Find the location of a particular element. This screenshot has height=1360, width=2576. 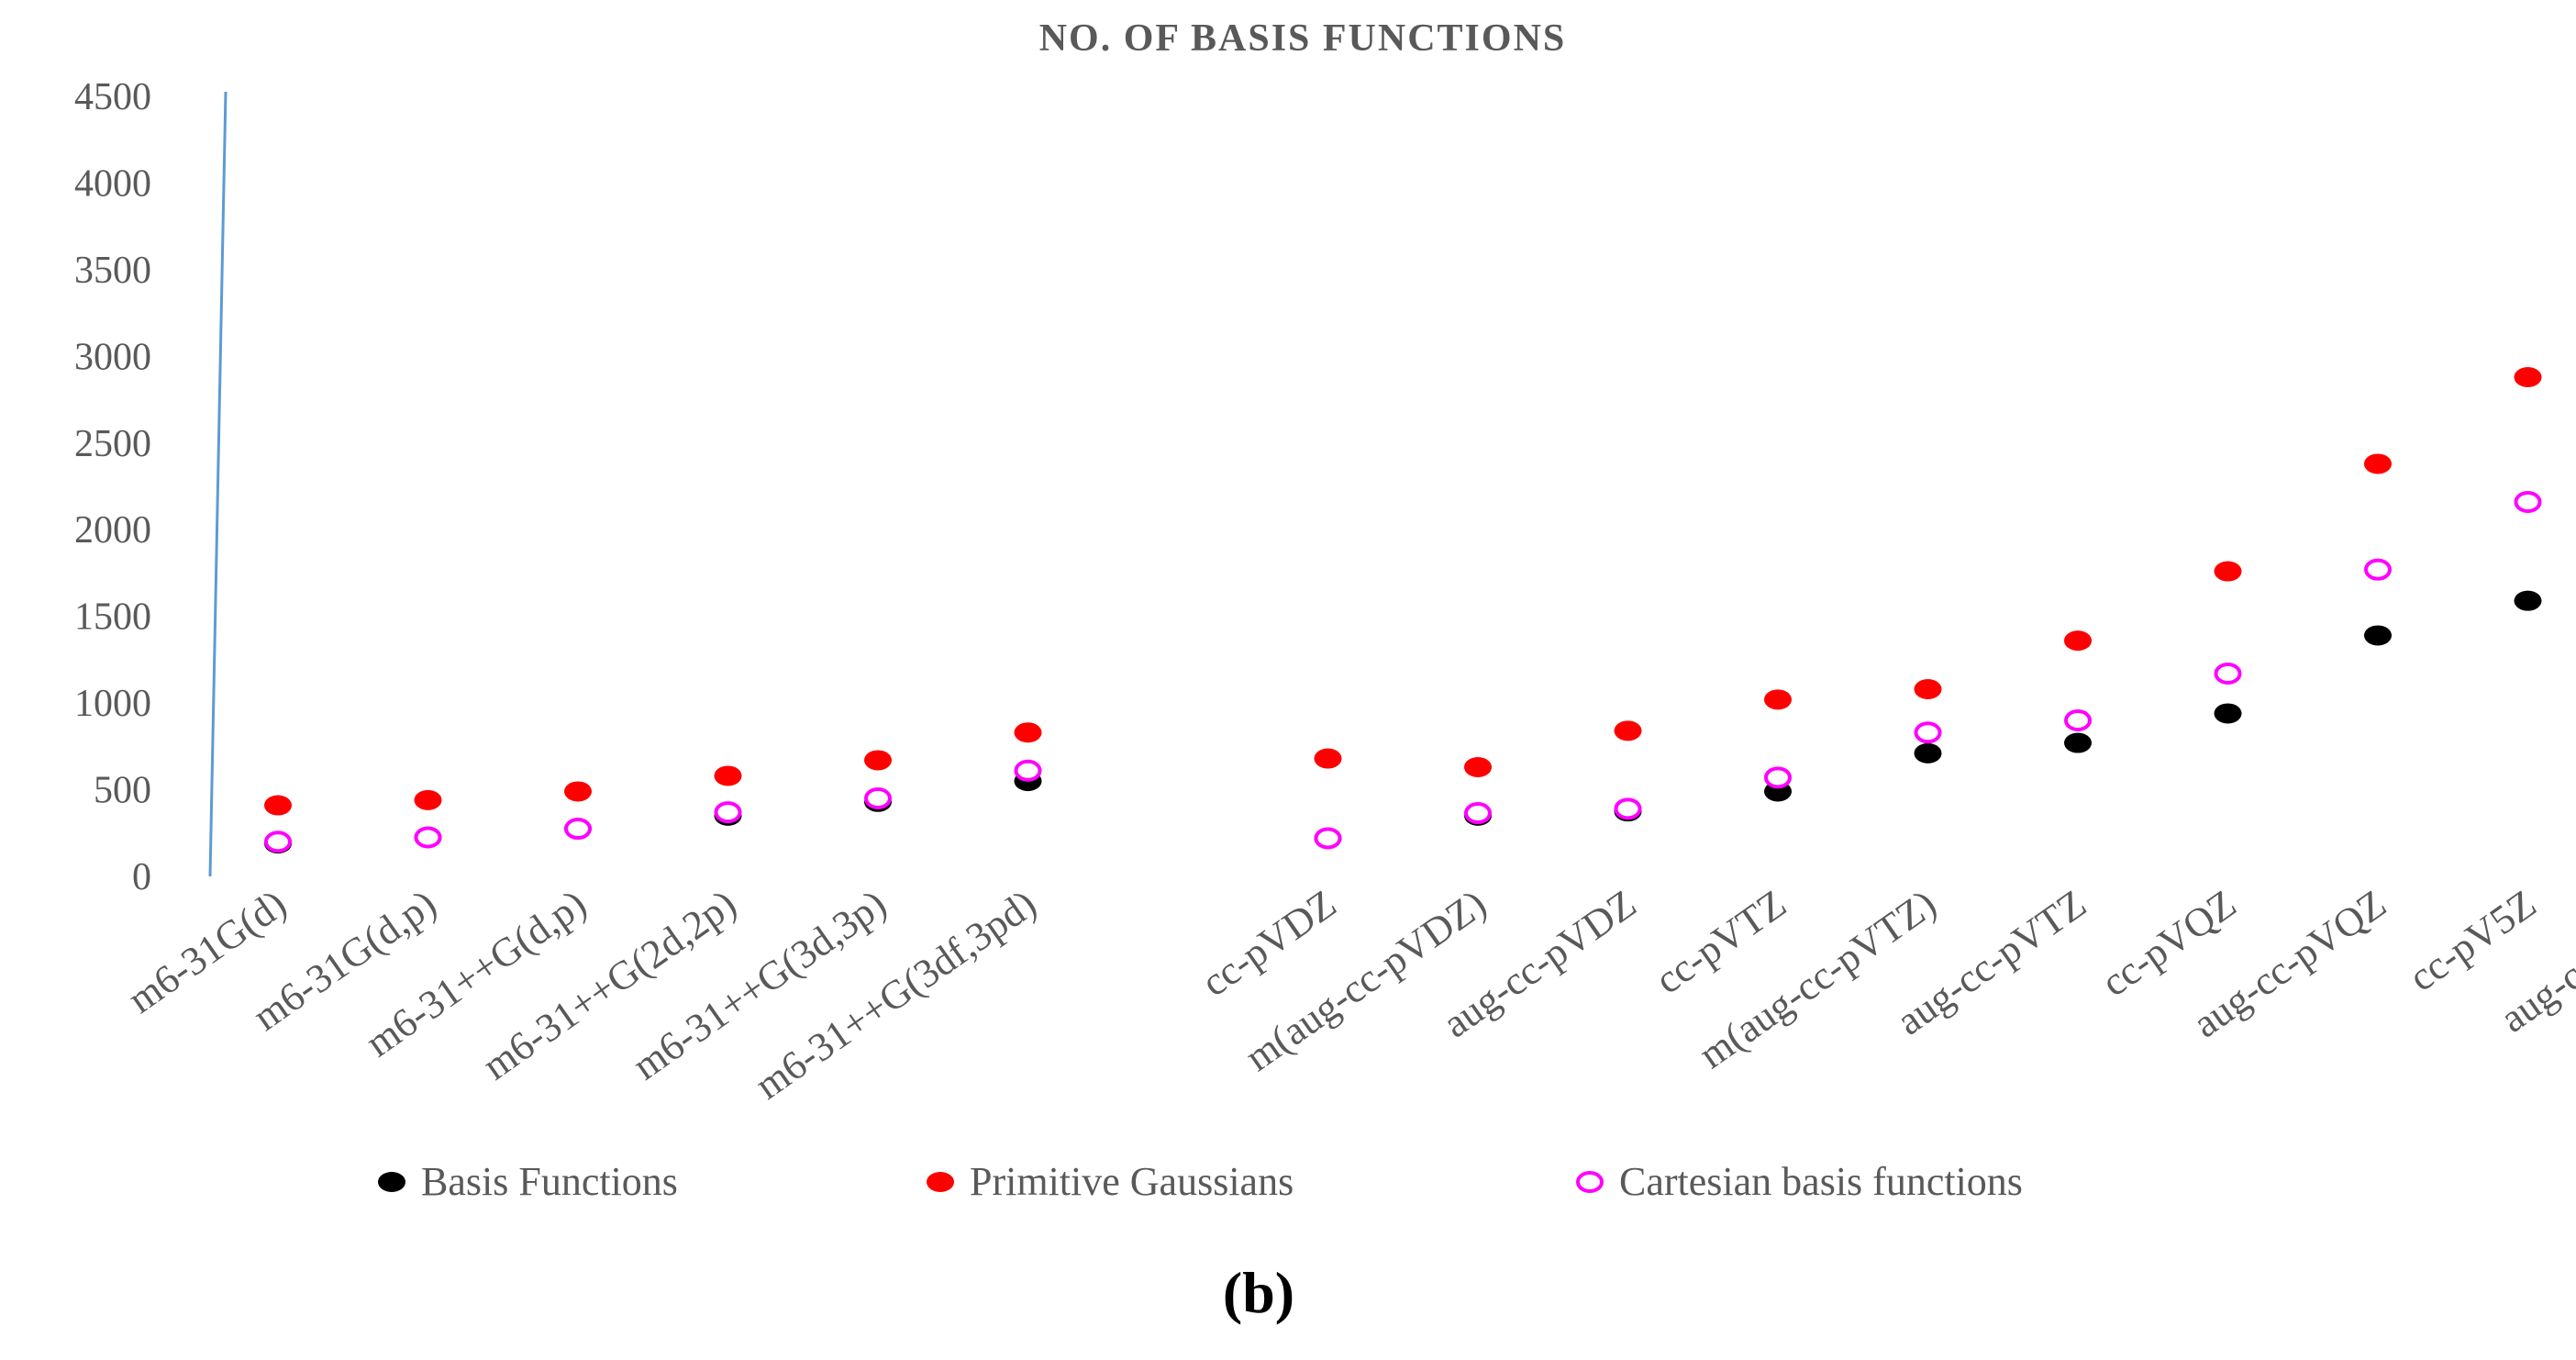

chart-title: NO. OF BASIS FUNCTIONS is located at coordinates (1303, 38).